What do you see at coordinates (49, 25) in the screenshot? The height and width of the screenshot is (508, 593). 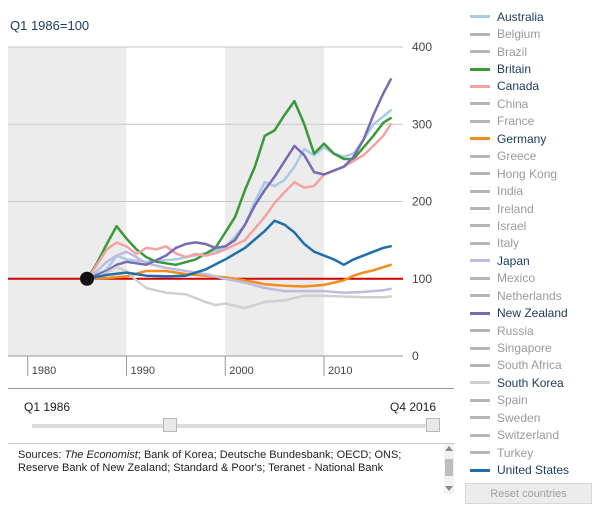 I see `chart-title: Q1 1986=100` at bounding box center [49, 25].